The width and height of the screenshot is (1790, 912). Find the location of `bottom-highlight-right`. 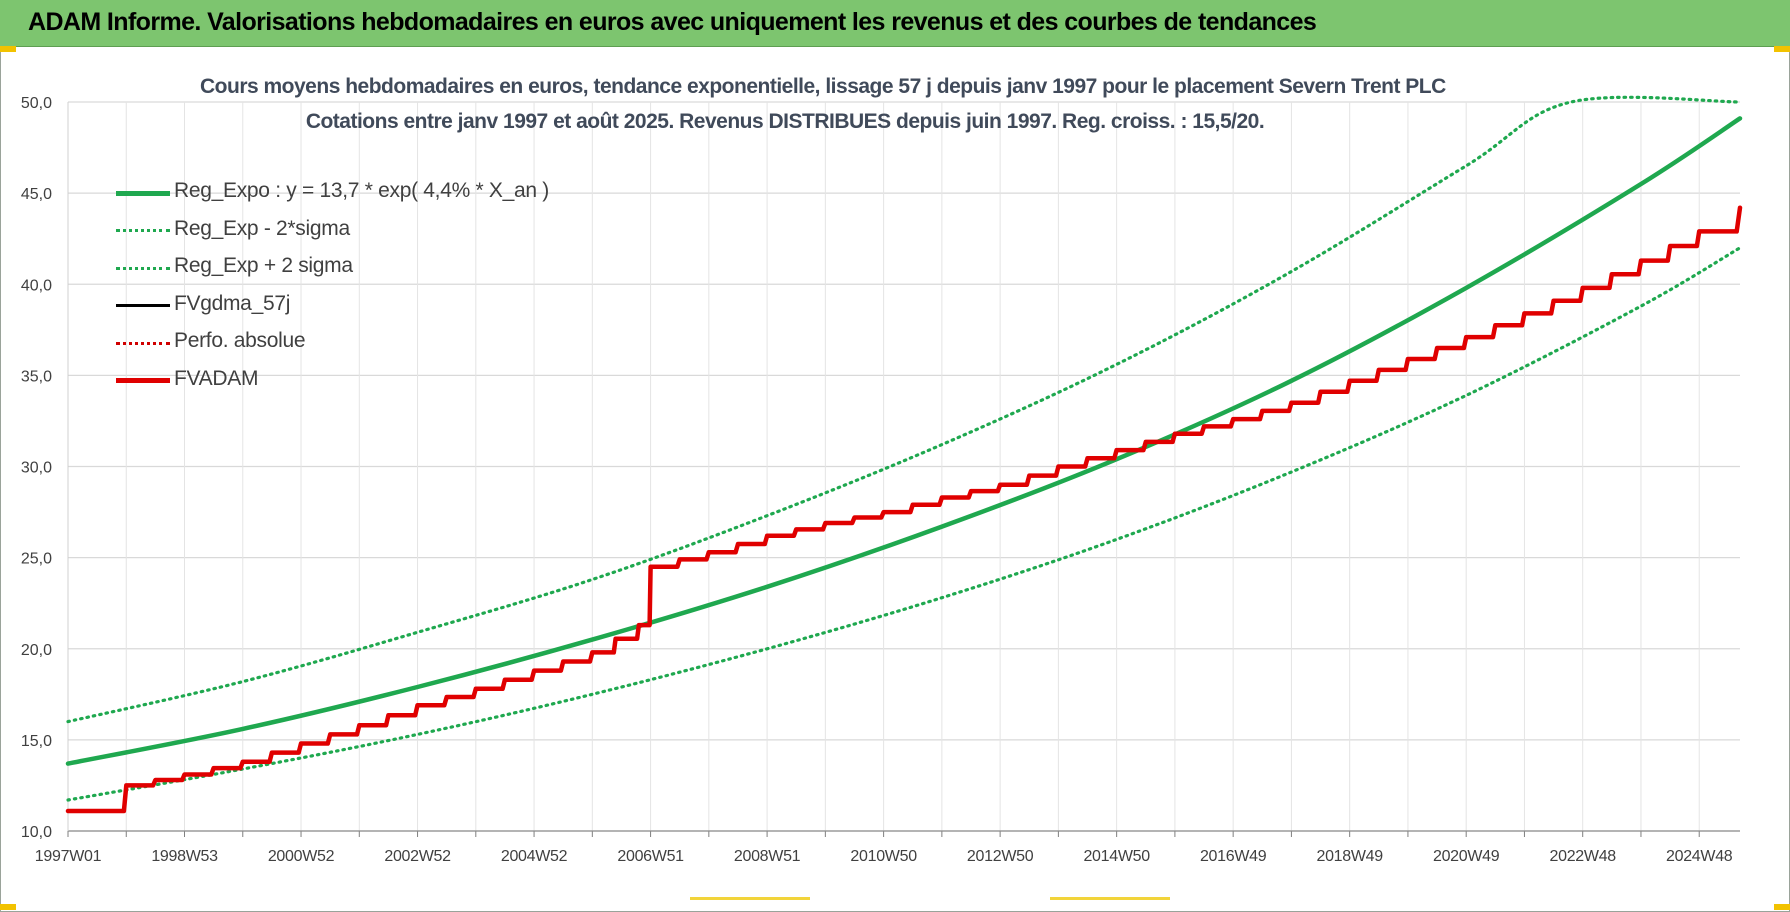

bottom-highlight-right is located at coordinates (1110, 898).